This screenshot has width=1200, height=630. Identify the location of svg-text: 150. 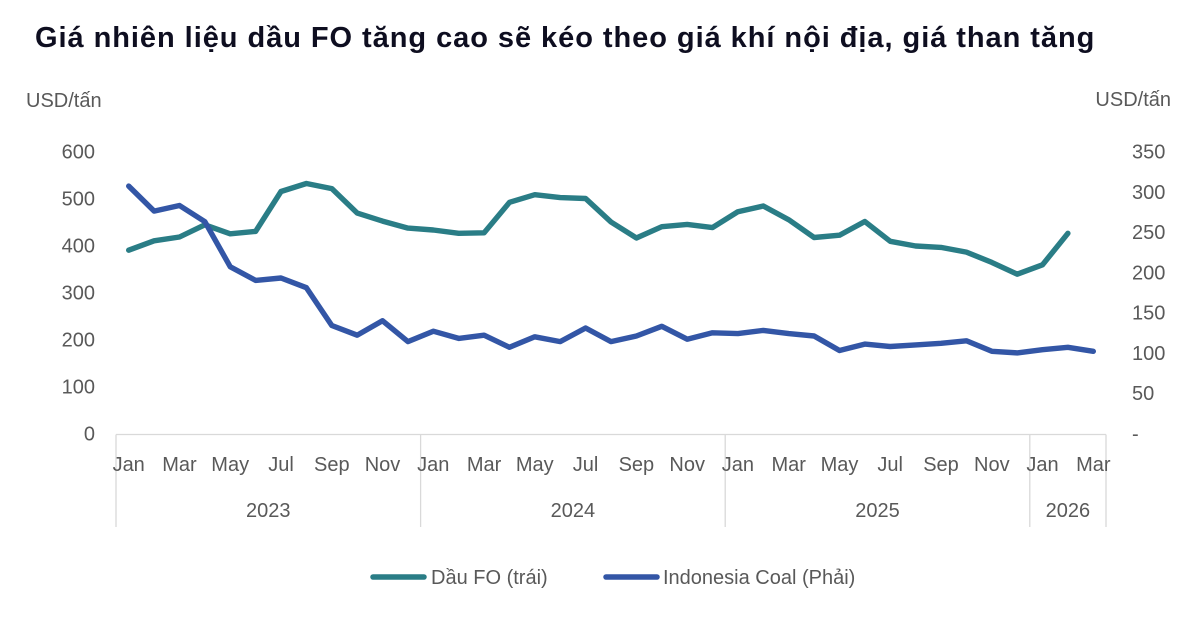
(1148, 314).